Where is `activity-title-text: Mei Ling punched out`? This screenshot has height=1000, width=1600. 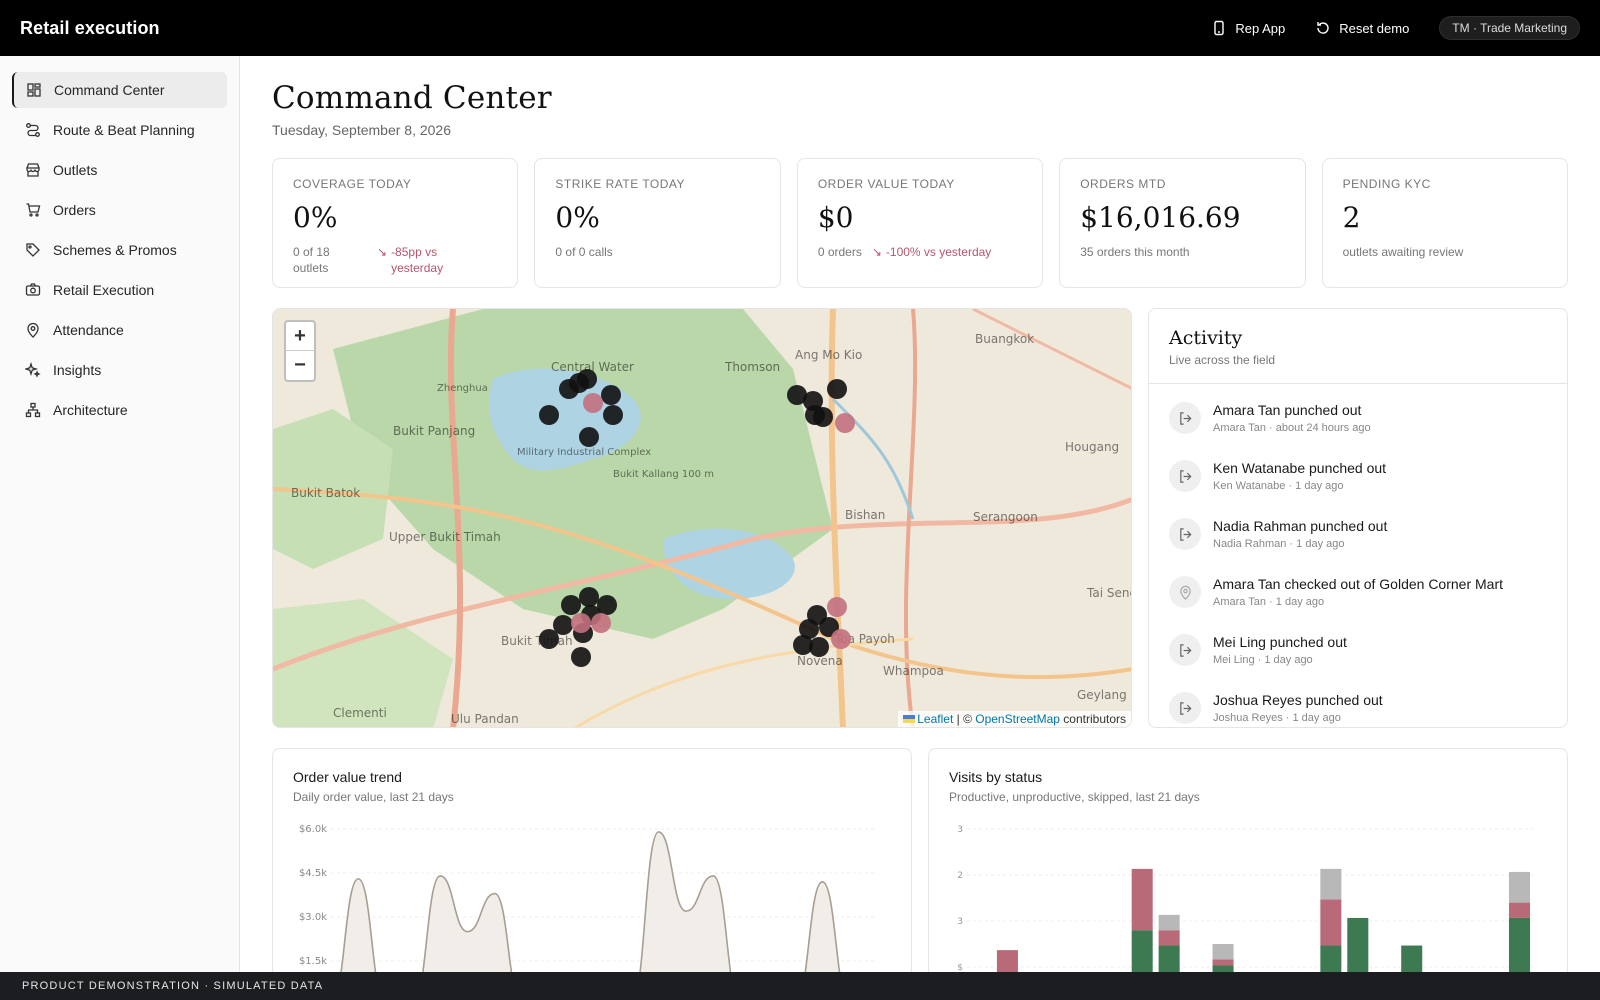 activity-title-text: Mei Ling punched out is located at coordinates (1280, 642).